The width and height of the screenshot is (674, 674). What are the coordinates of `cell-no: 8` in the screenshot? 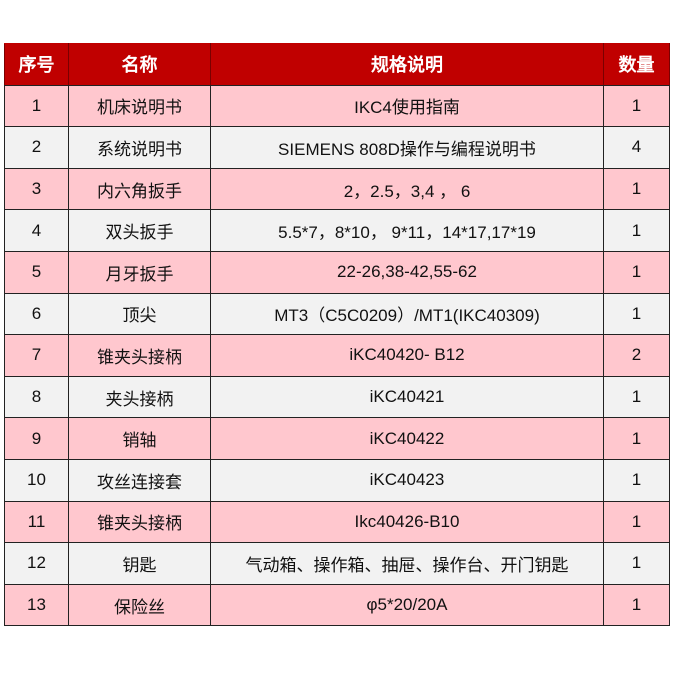 It's located at (36, 397).